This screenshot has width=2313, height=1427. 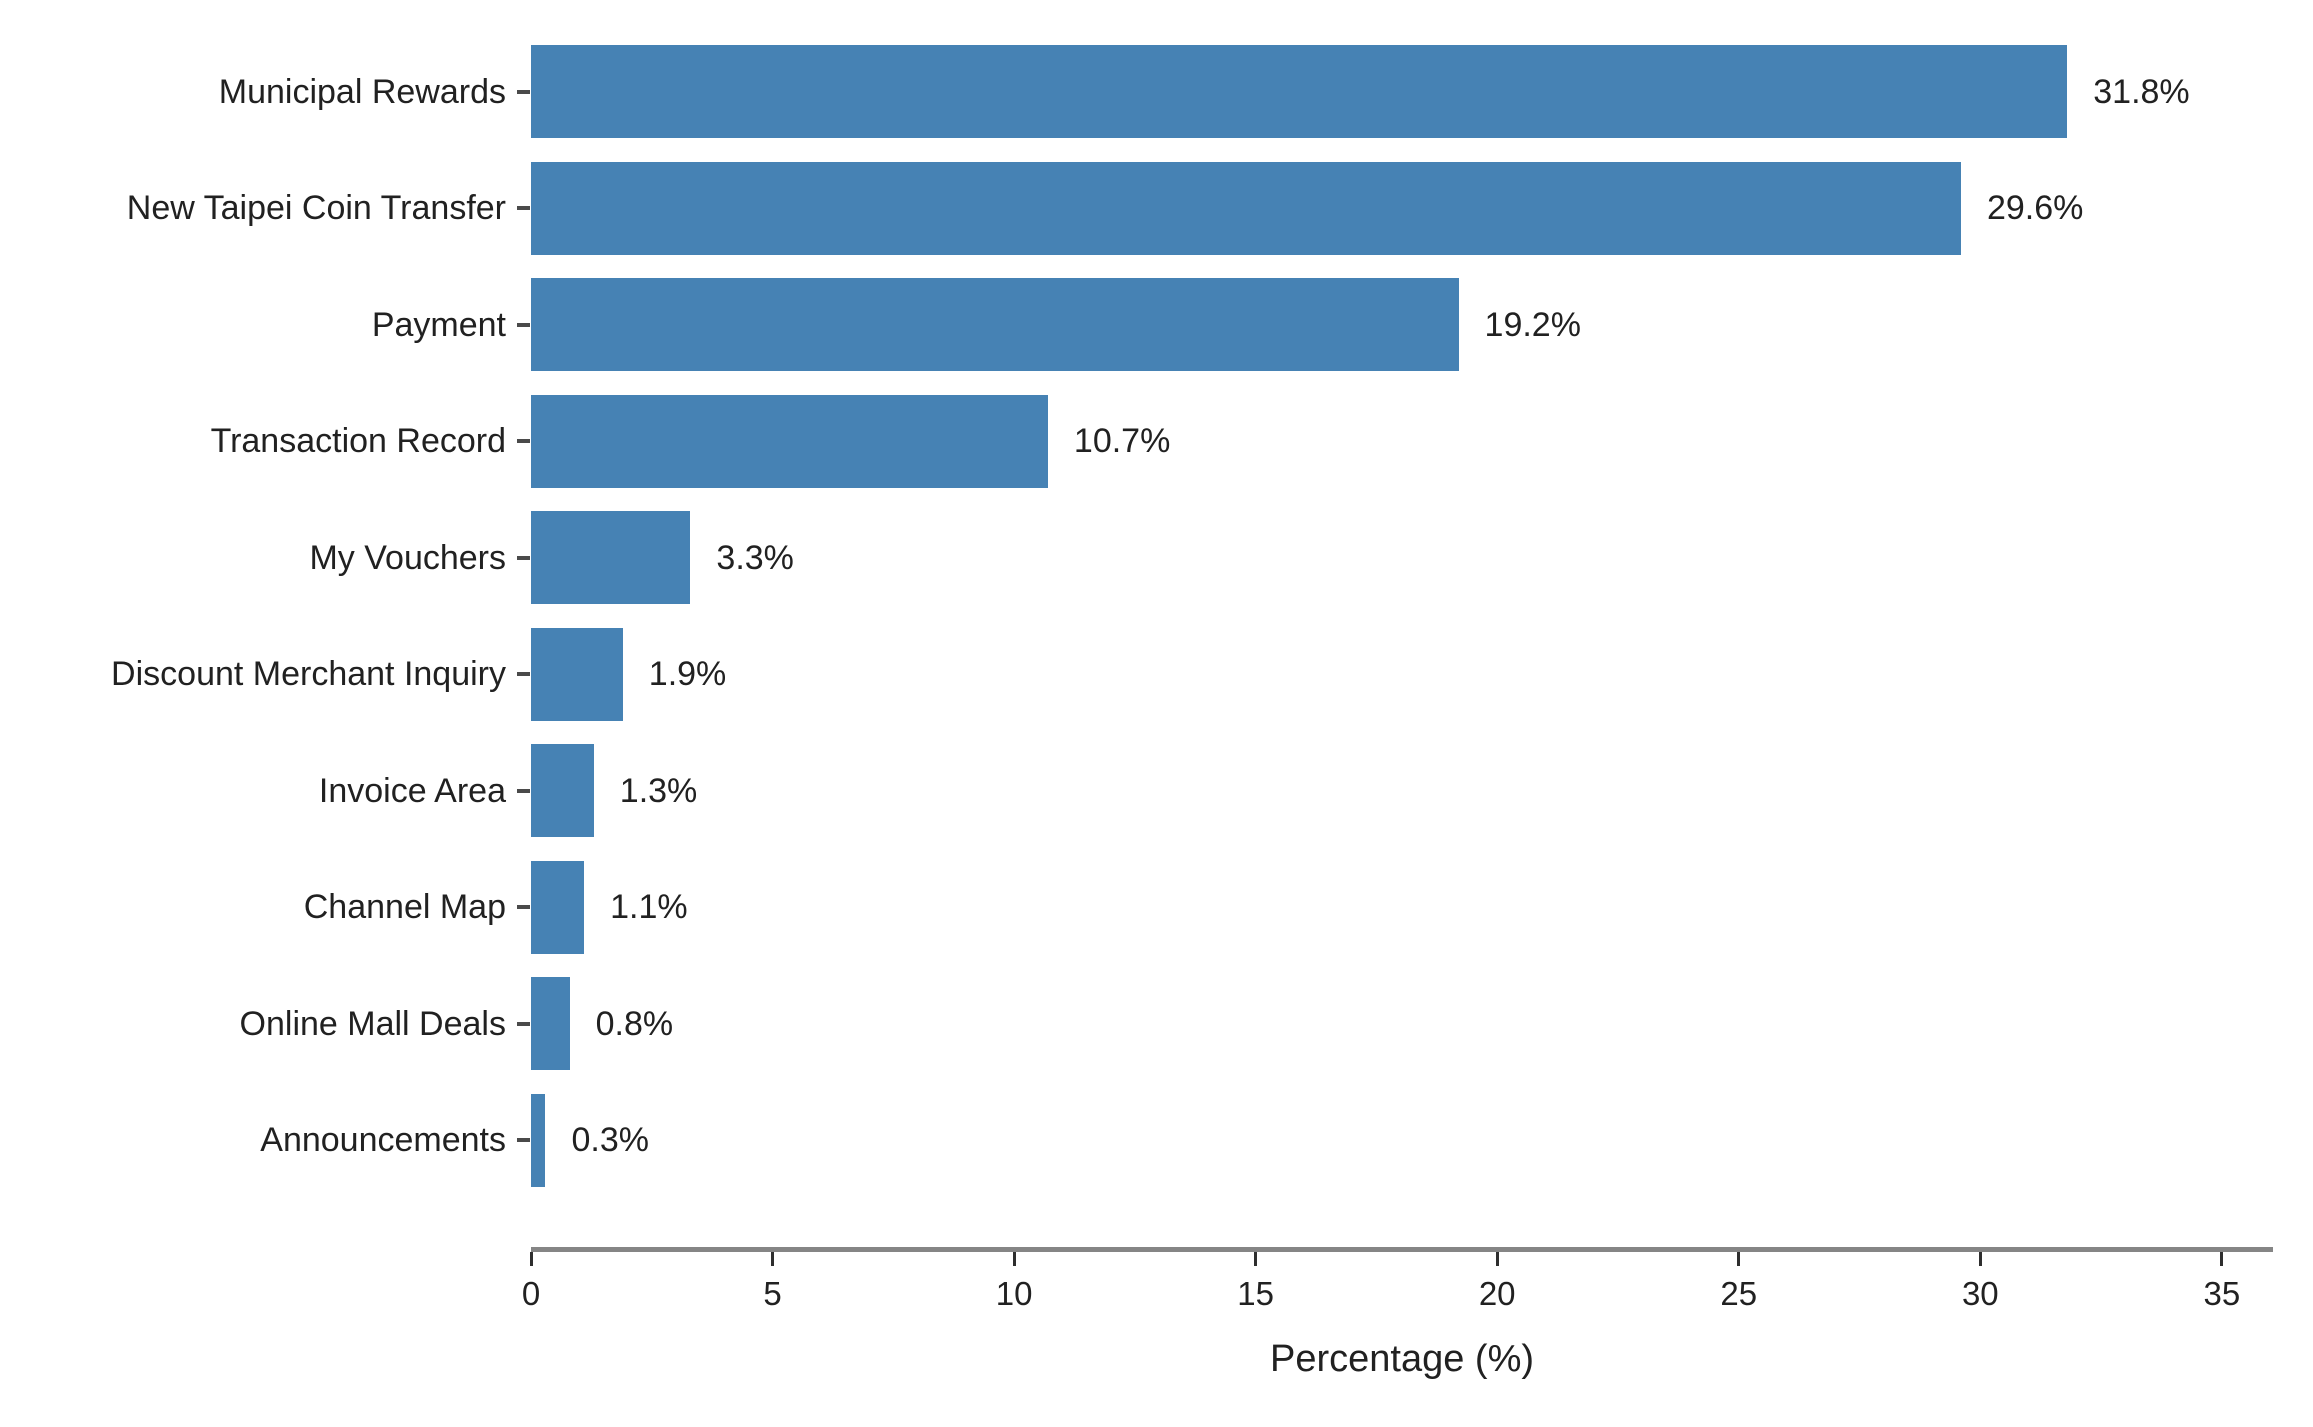 What do you see at coordinates (358, 441) in the screenshot?
I see `category-label: Transaction Record` at bounding box center [358, 441].